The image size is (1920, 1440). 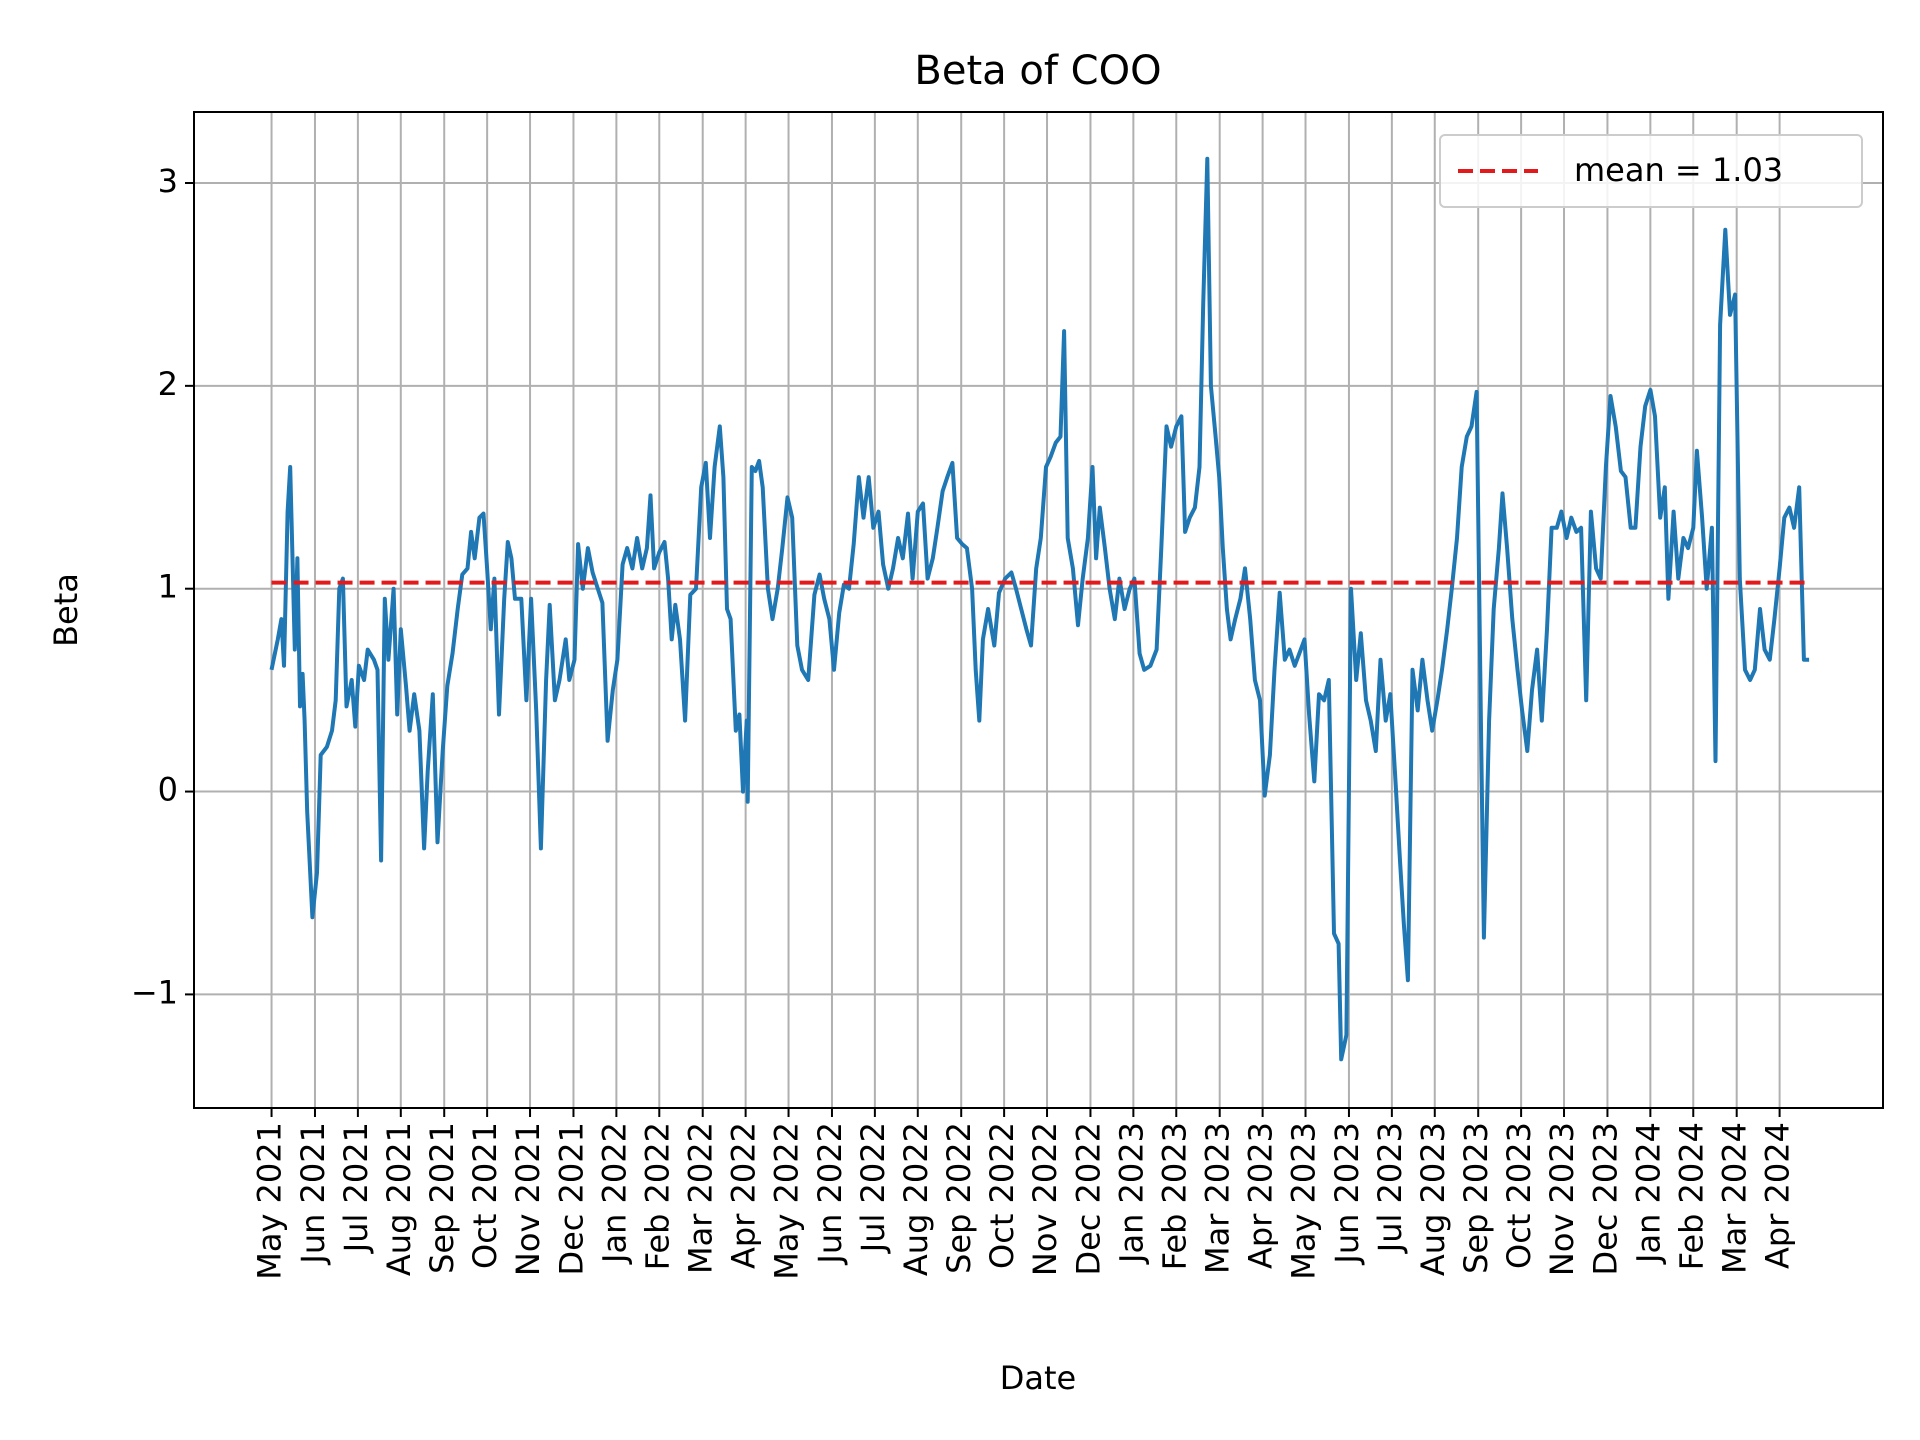 I want to click on x-tick-label: Apr 2023, so click(x=1261, y=1195).